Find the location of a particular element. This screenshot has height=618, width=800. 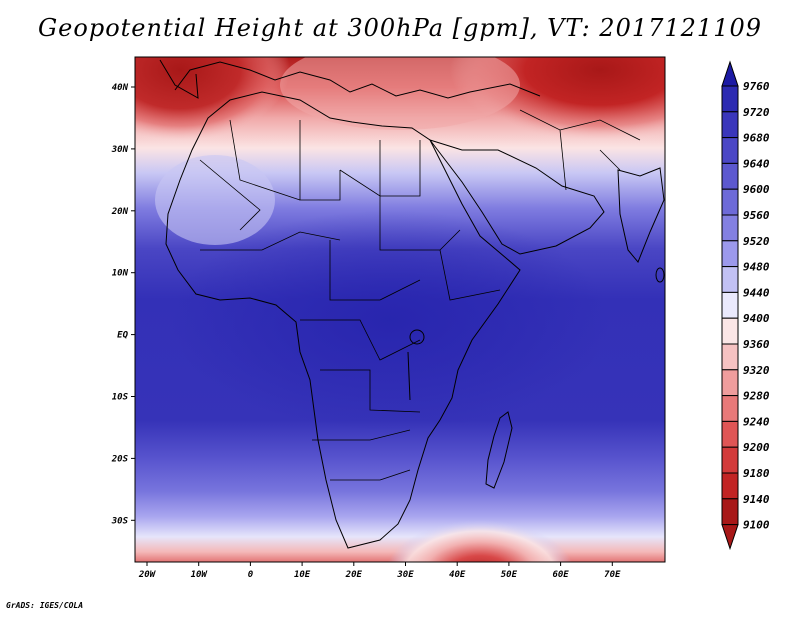

colorbar-label: 9180 is located at coordinates (756, 473).